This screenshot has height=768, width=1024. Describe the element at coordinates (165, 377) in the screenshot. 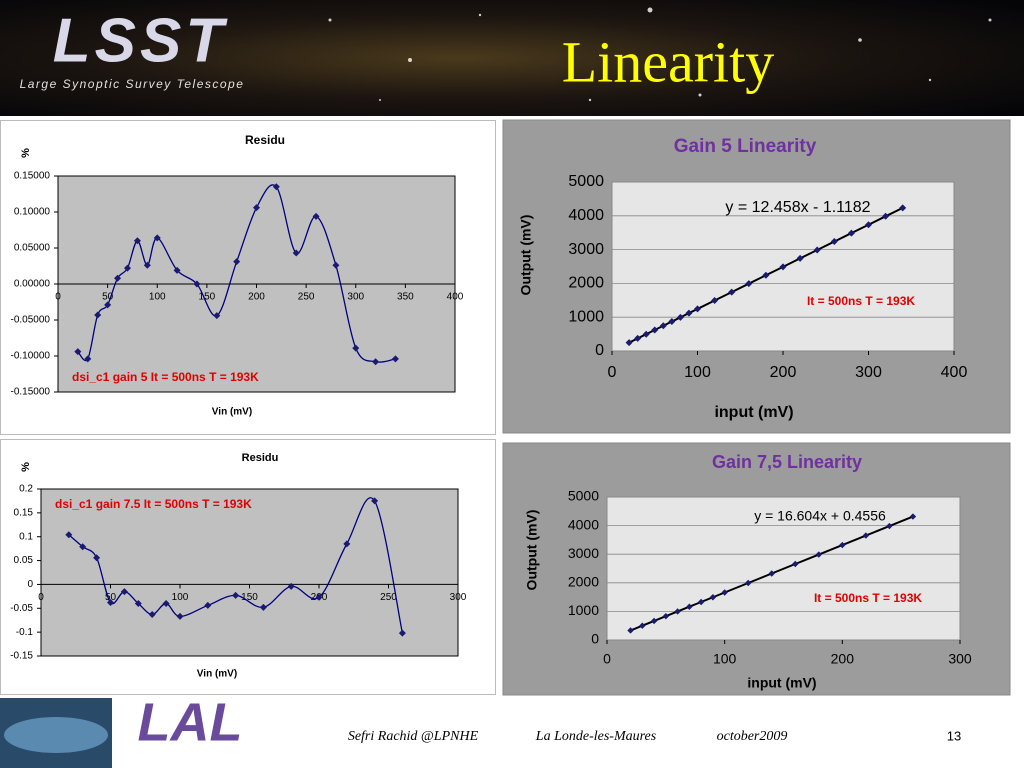

I see `annotation: dsi_c1 gain 5 It = 500ns T = 193K` at that location.